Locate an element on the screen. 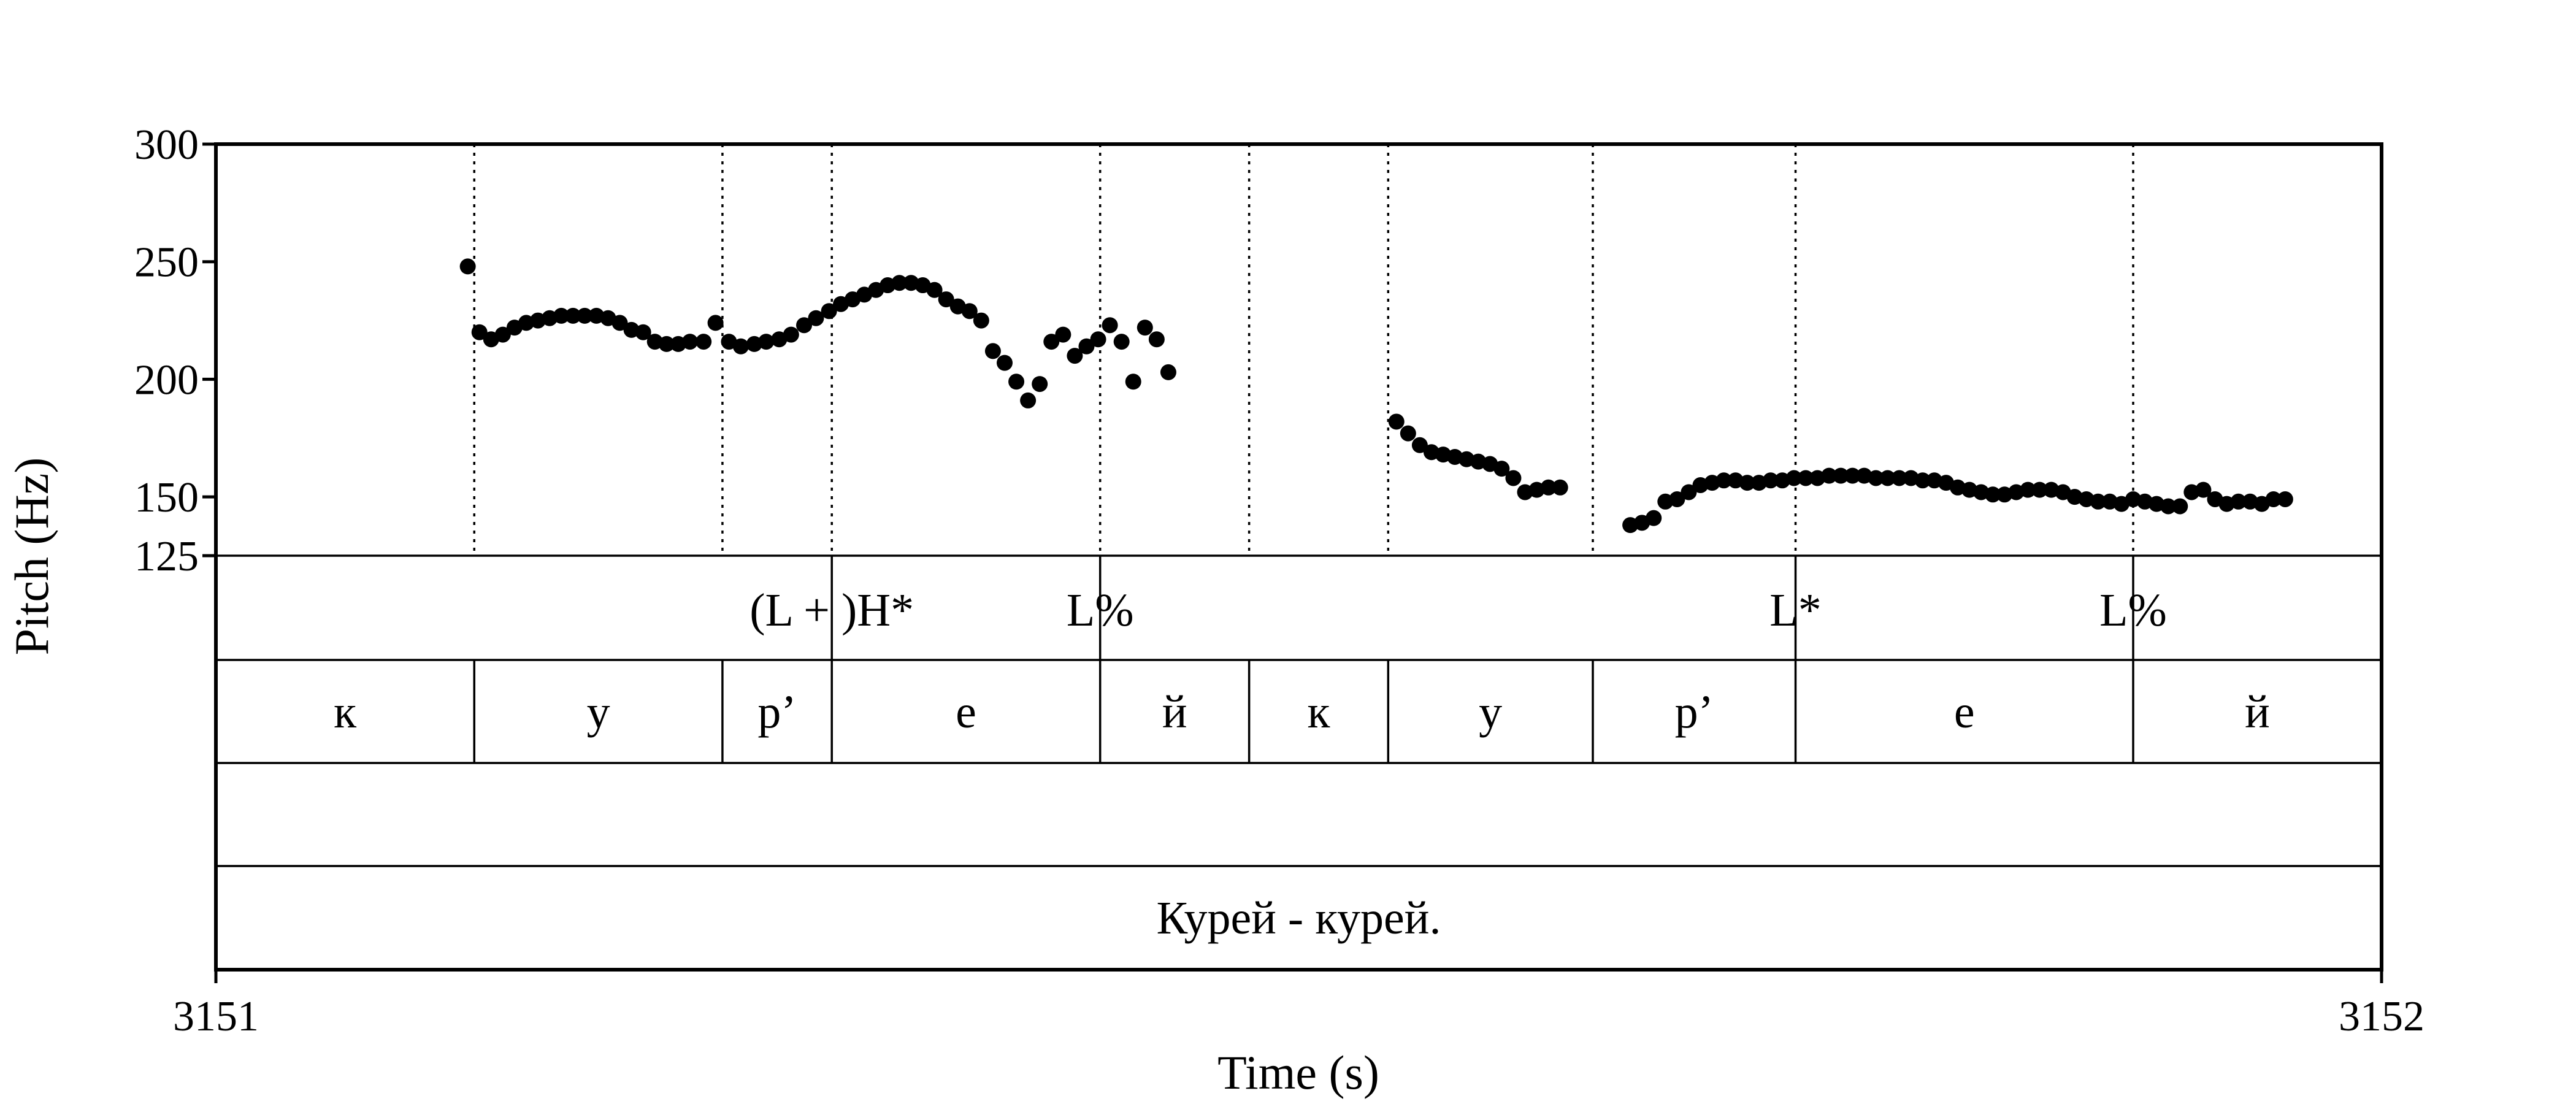 This screenshot has height=1104, width=2576. sentence-label: Курей - курей. is located at coordinates (1299, 918).